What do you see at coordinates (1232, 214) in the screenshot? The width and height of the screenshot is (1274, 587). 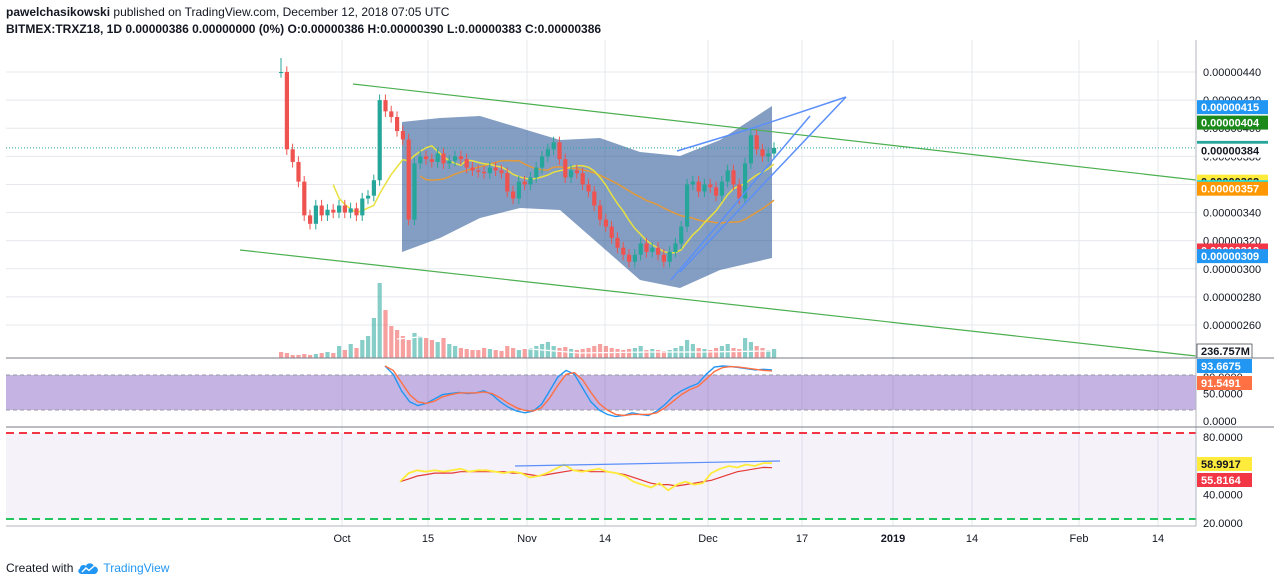 I see `price-tick-label: 0.00000340` at bounding box center [1232, 214].